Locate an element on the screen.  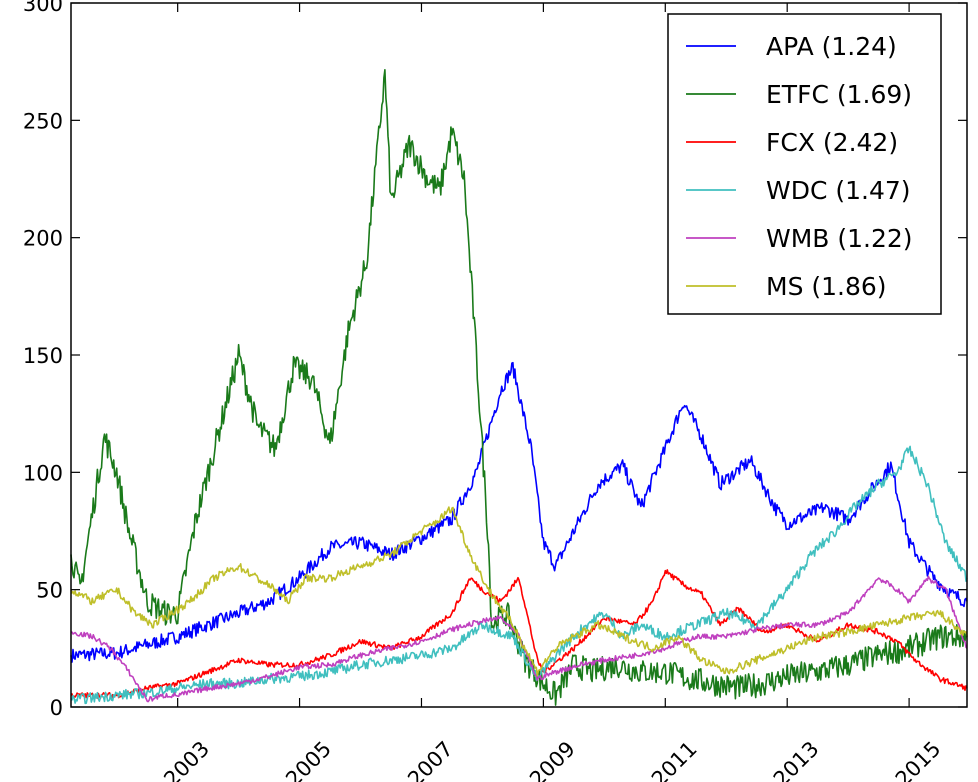
legend-label-6: MS (1.86) is located at coordinates (826, 286).